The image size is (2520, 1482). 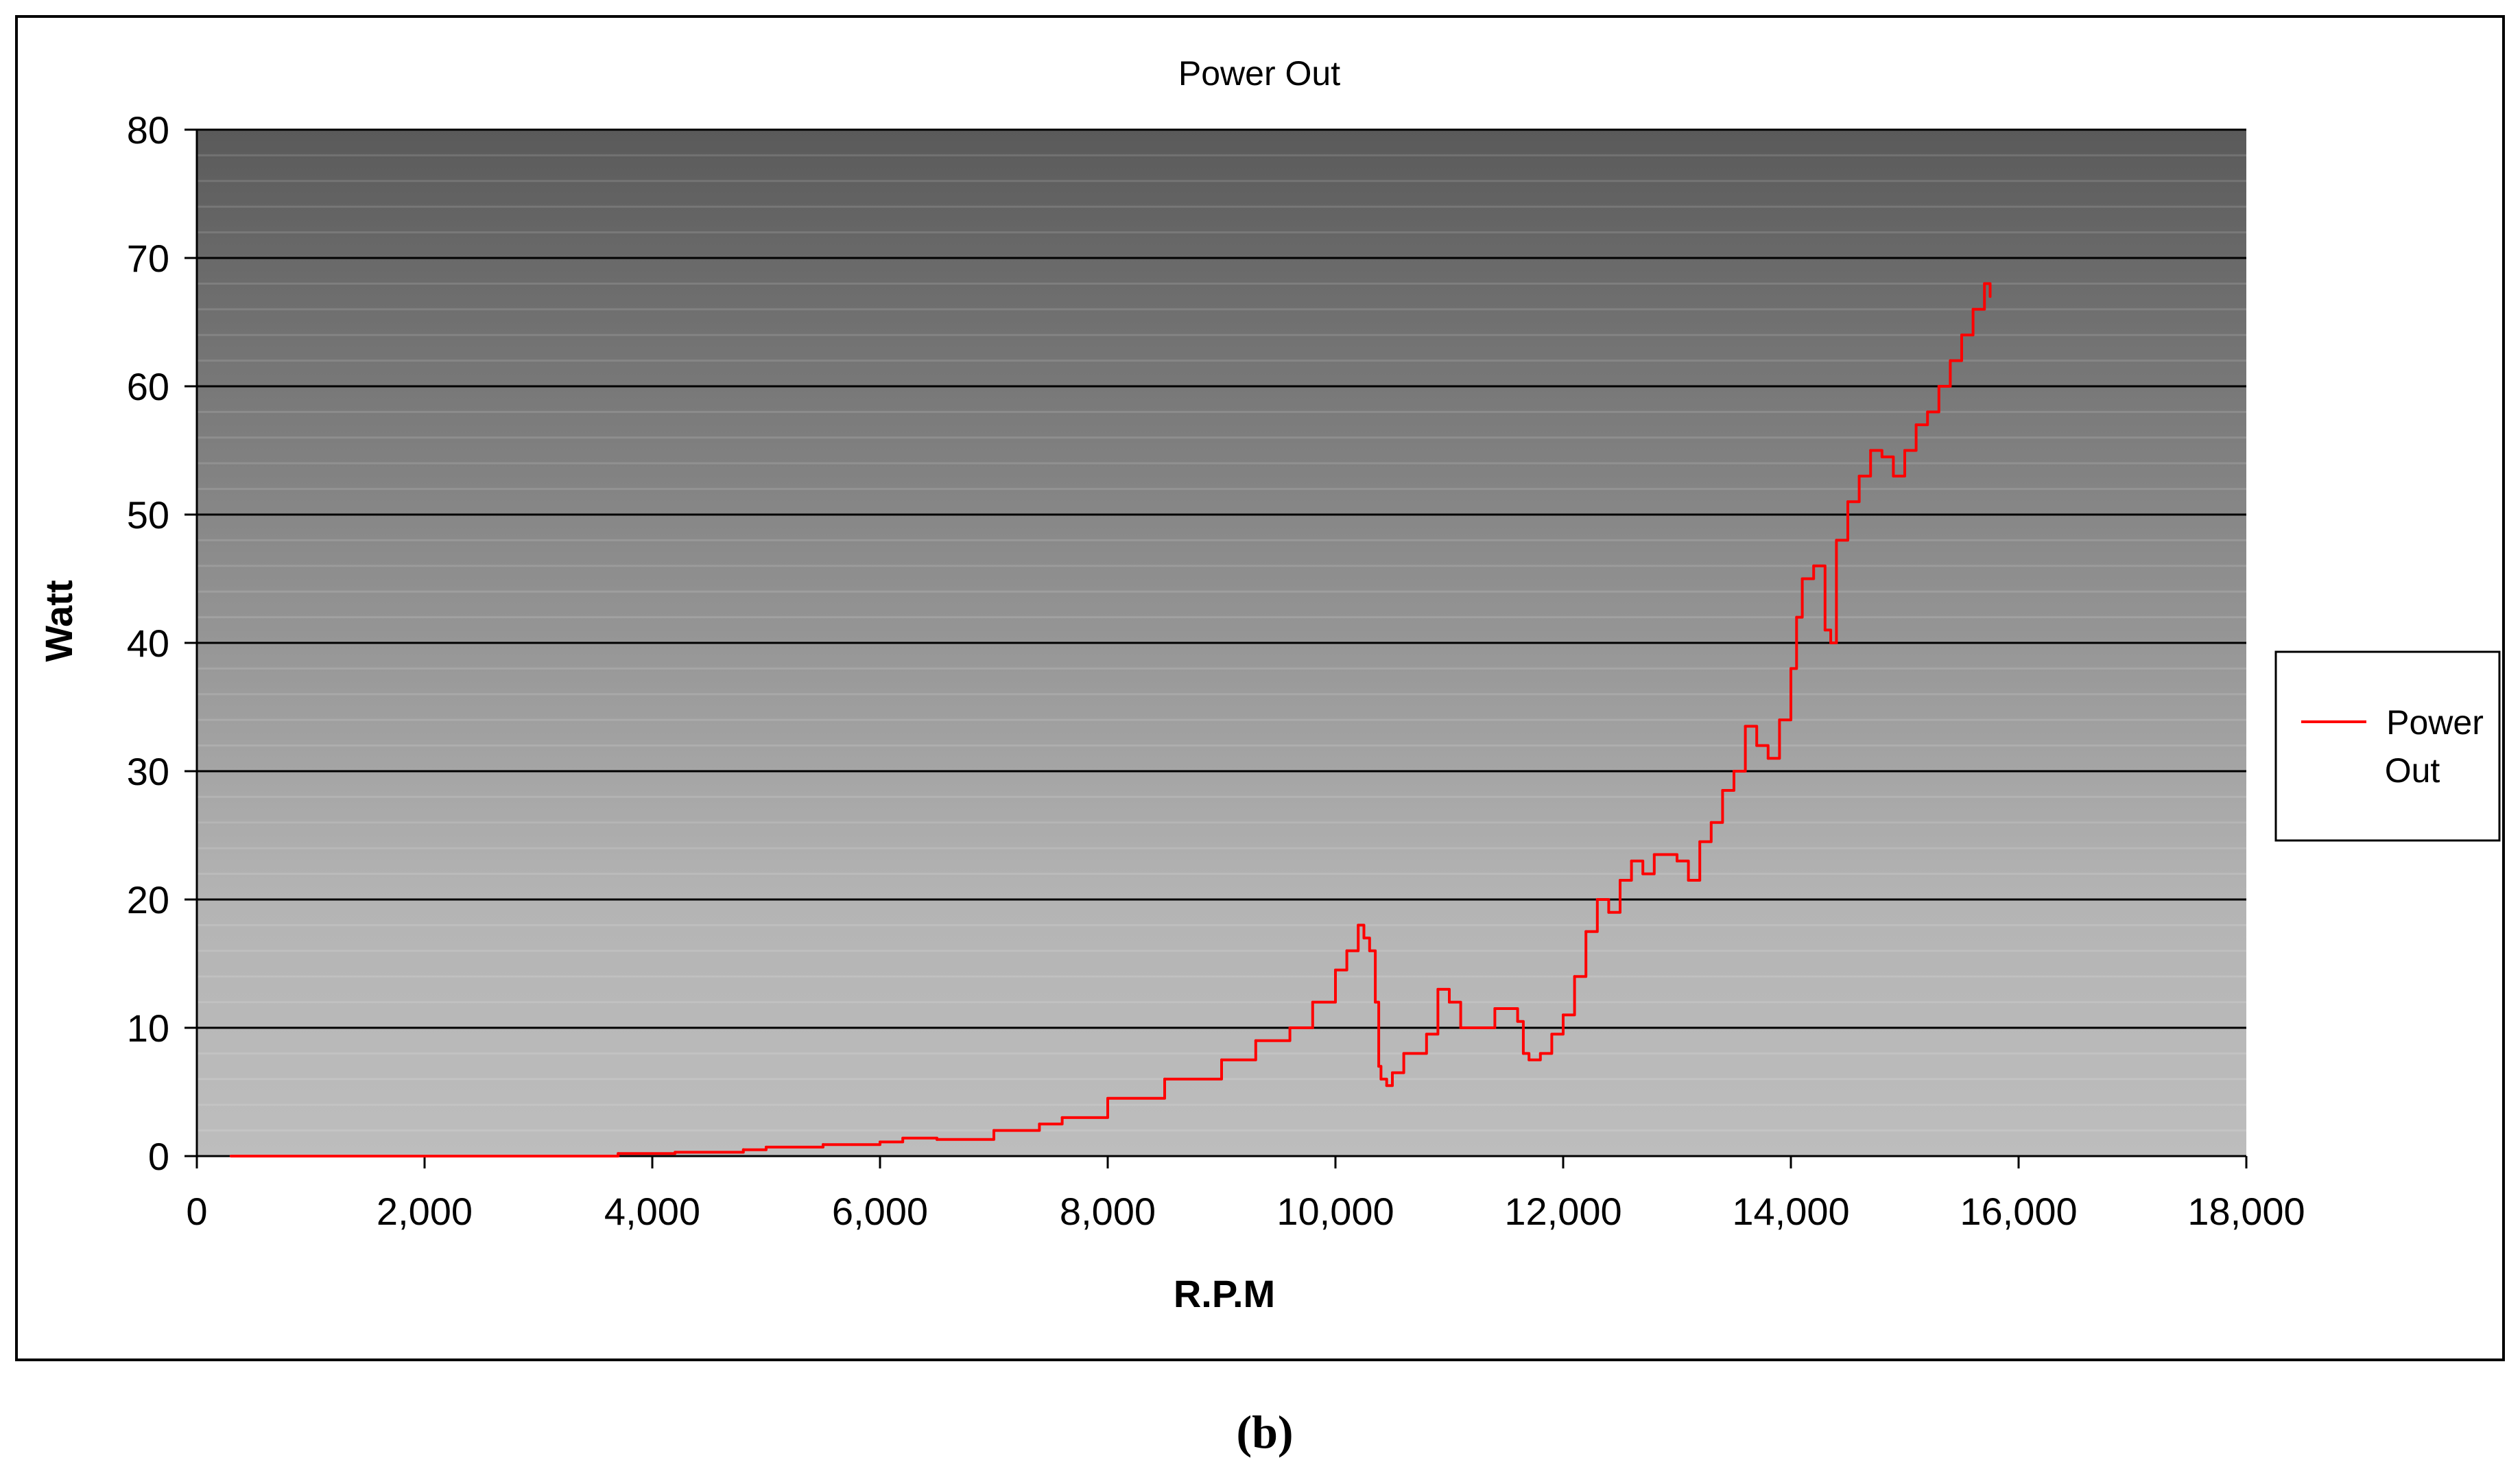 I want to click on legend-label-line1: Power, so click(x=2435, y=722).